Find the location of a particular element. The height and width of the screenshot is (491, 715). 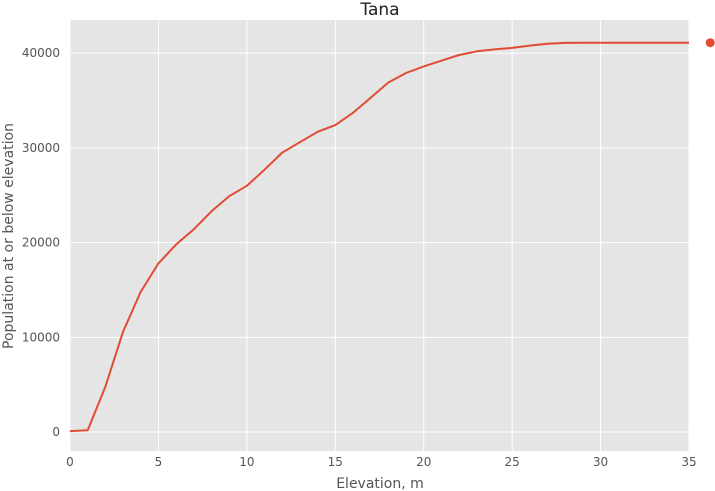

y-tick-label: 10000 is located at coordinates (41, 337).